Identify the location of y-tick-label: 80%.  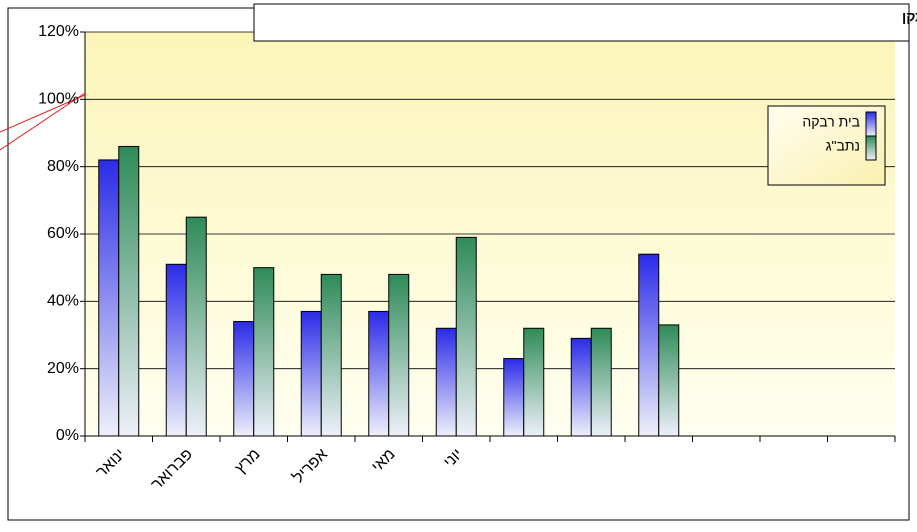
(63, 166).